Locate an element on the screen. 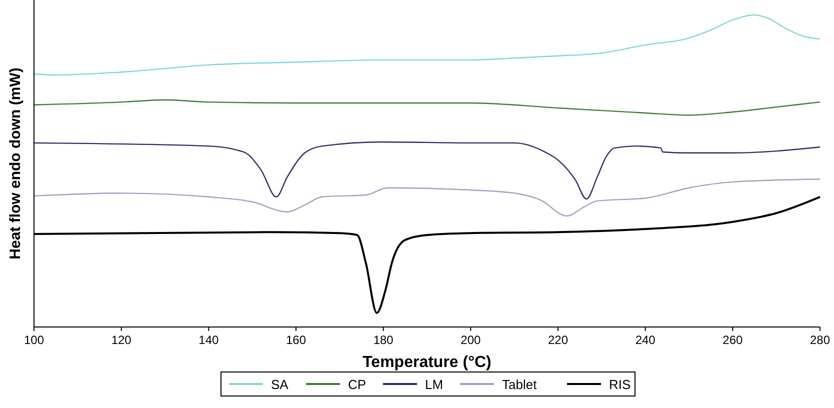 The image size is (834, 408). x-tick-label: 280 is located at coordinates (820, 340).